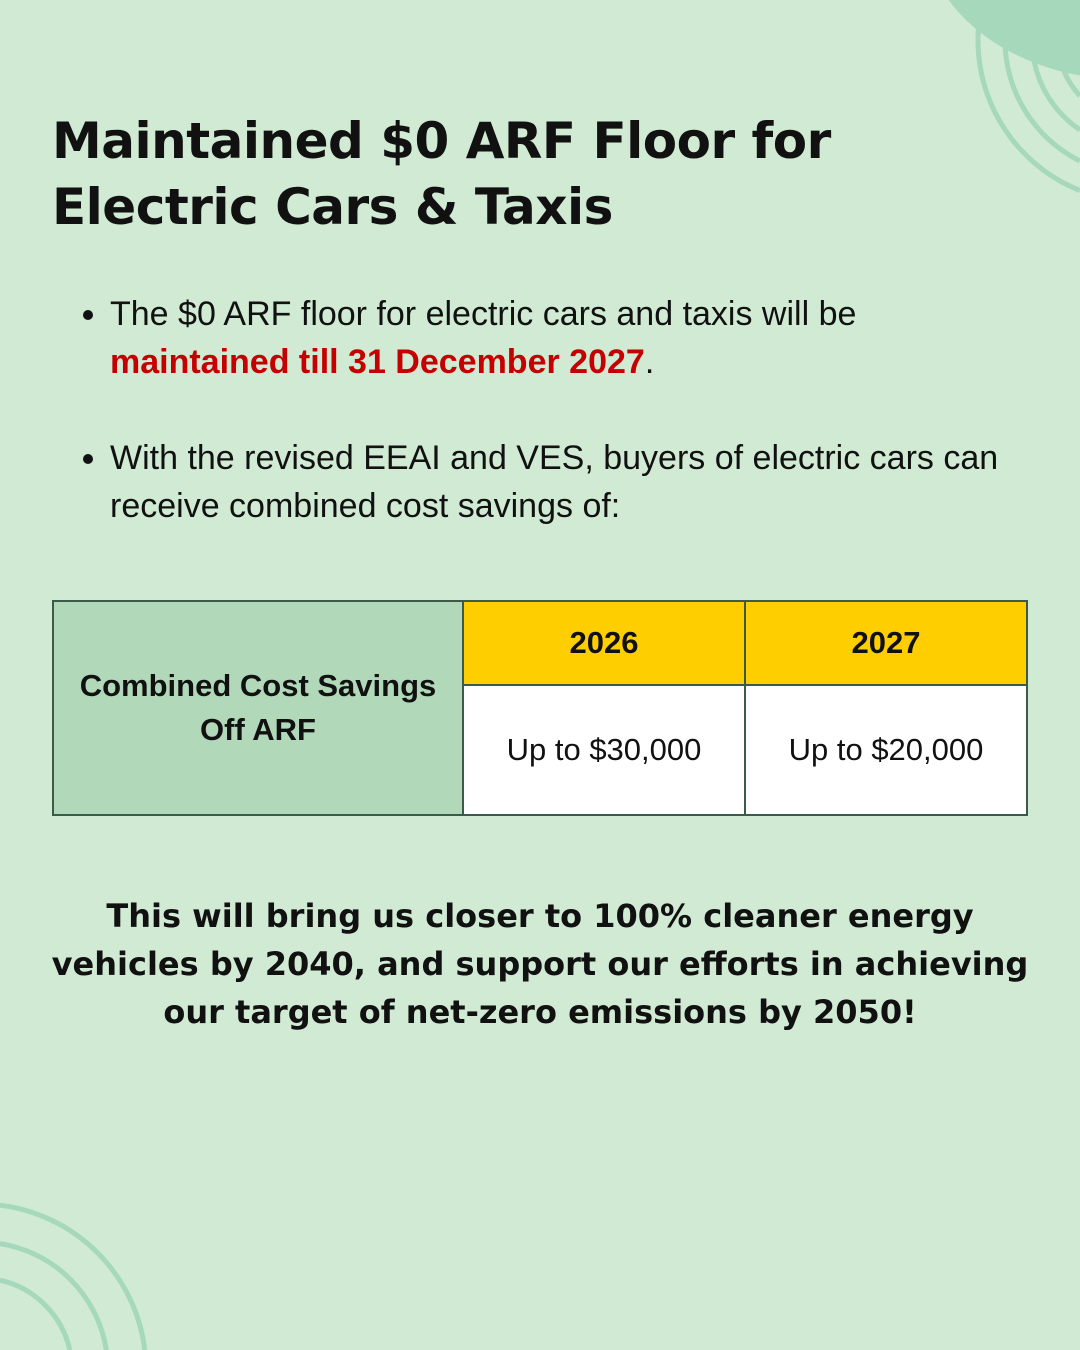 The height and width of the screenshot is (1350, 1080). Describe the element at coordinates (258, 708) in the screenshot. I see `row-label: Combined Cost Savings Off ARF` at that location.